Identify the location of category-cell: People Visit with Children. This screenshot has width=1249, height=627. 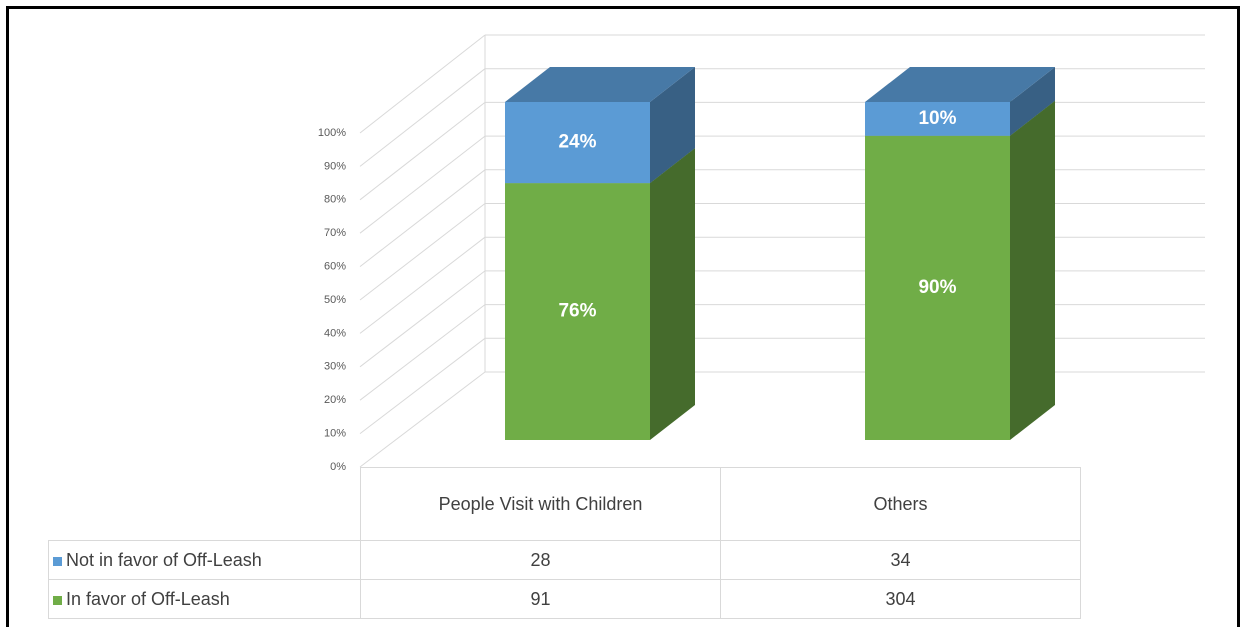
(540, 504).